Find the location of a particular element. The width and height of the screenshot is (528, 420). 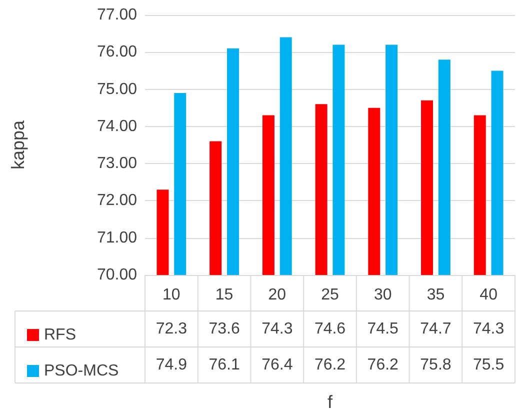

x-tick-label: 35 is located at coordinates (435, 295).